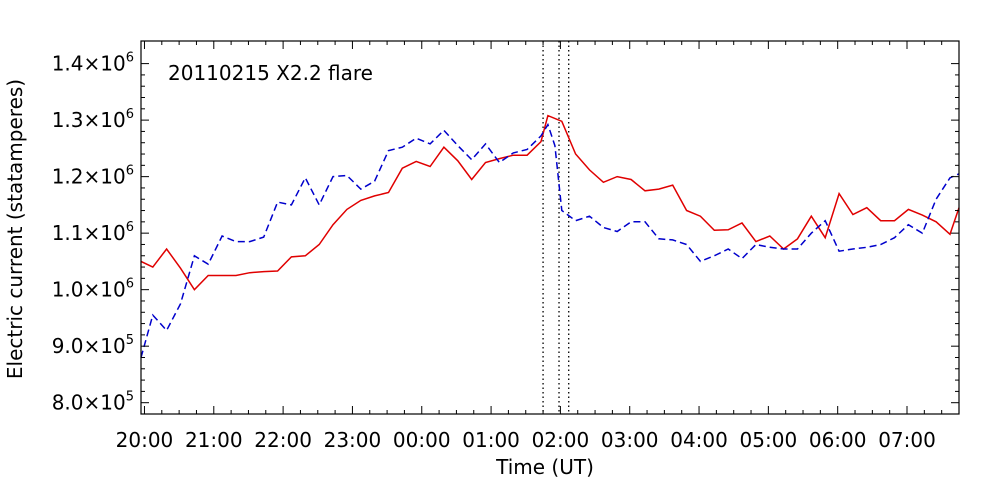 This screenshot has width=1000, height=500. I want to click on y-tick-label: 8.0×105, so click(93, 402).